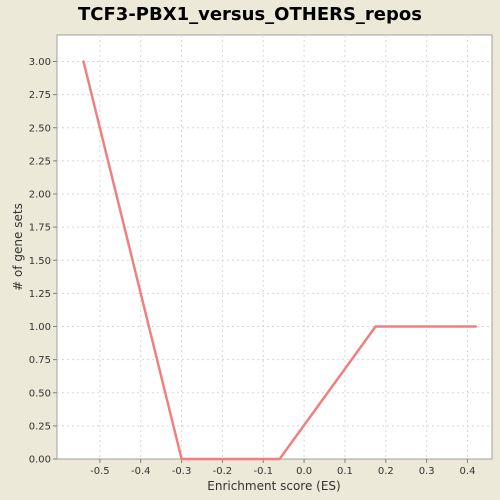 The image size is (500, 500). I want to click on y-tick-label: 1.00, so click(40, 327).